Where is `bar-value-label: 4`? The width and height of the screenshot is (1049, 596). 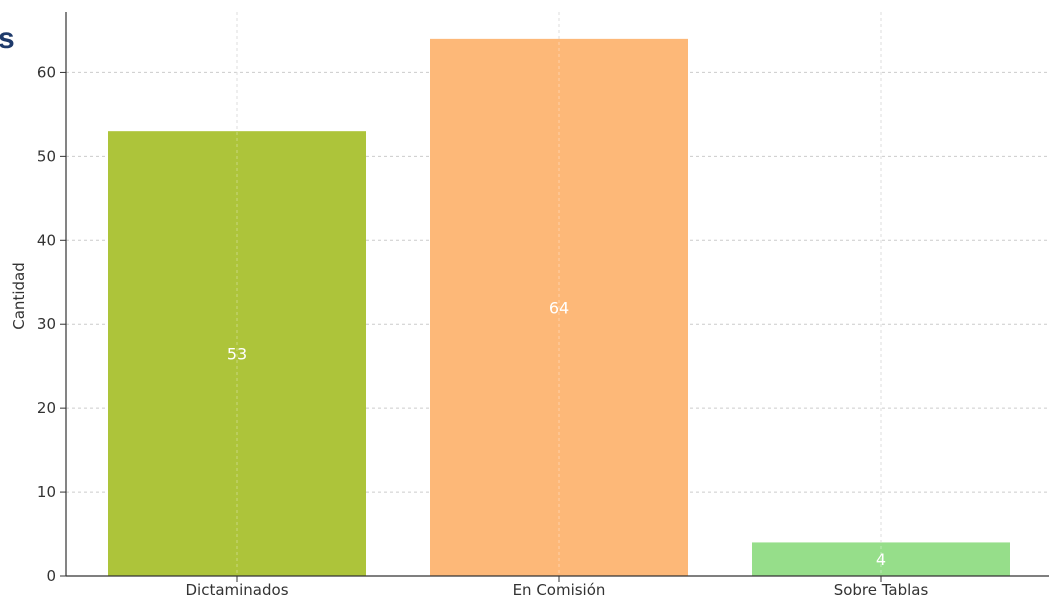 bar-value-label: 4 is located at coordinates (881, 559).